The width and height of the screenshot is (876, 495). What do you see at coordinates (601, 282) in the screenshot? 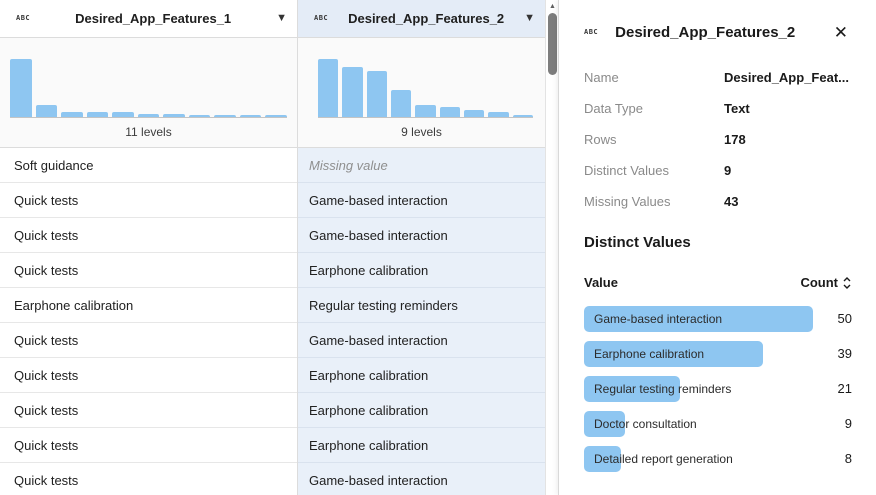
I see `value-column-header: Value` at bounding box center [601, 282].